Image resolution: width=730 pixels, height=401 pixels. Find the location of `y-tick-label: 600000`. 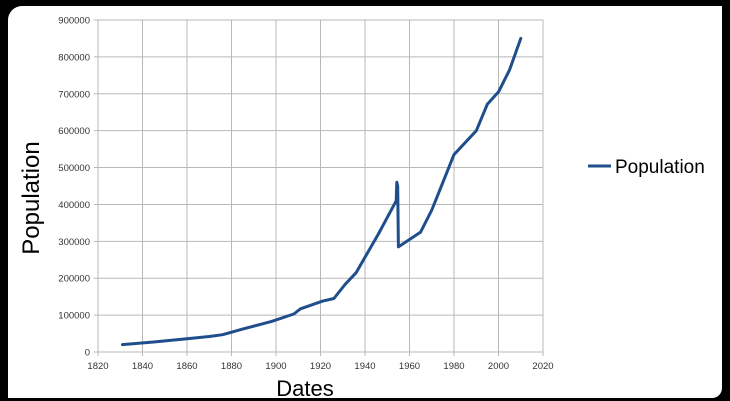

y-tick-label: 600000 is located at coordinates (74, 131).